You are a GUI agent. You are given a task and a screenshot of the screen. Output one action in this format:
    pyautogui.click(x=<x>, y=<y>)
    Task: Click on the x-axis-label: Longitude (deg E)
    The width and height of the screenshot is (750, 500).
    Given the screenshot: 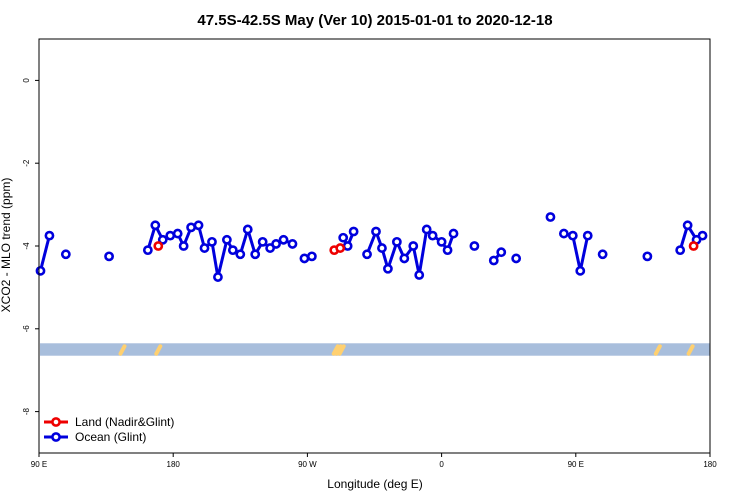 What is the action you would take?
    pyautogui.click(x=374, y=484)
    